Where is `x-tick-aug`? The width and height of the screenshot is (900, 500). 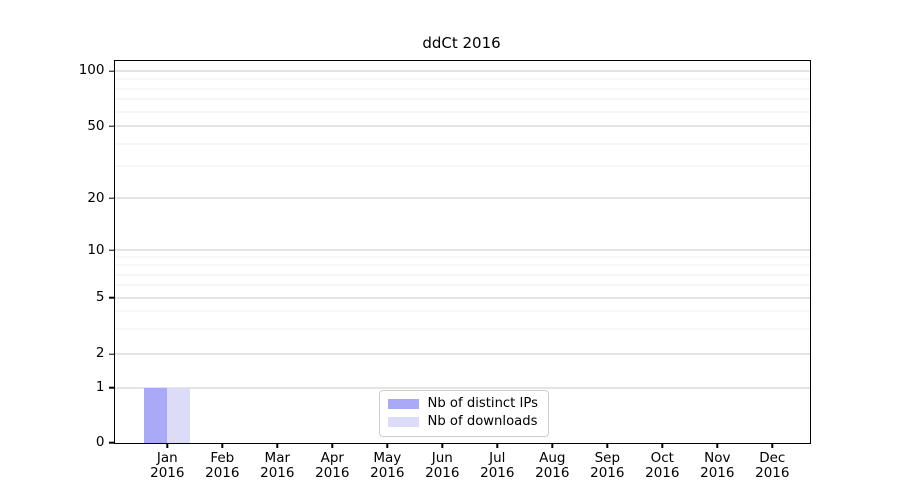 x-tick-aug is located at coordinates (552, 445).